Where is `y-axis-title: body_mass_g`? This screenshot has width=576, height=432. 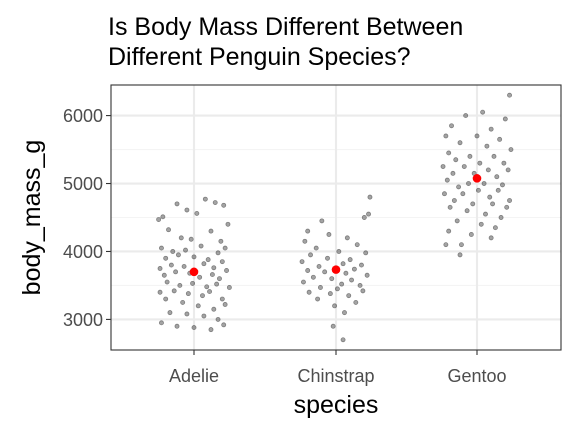
y-axis-title: body_mass_g is located at coordinates (32, 218).